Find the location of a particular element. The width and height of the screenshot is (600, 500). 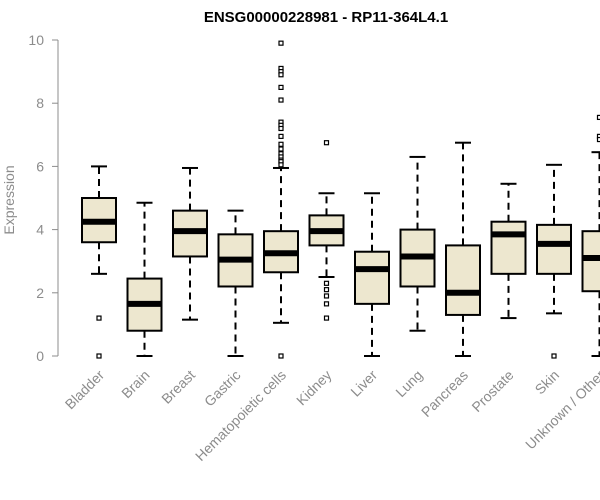

y-tick-label: 2 is located at coordinates (40, 293).